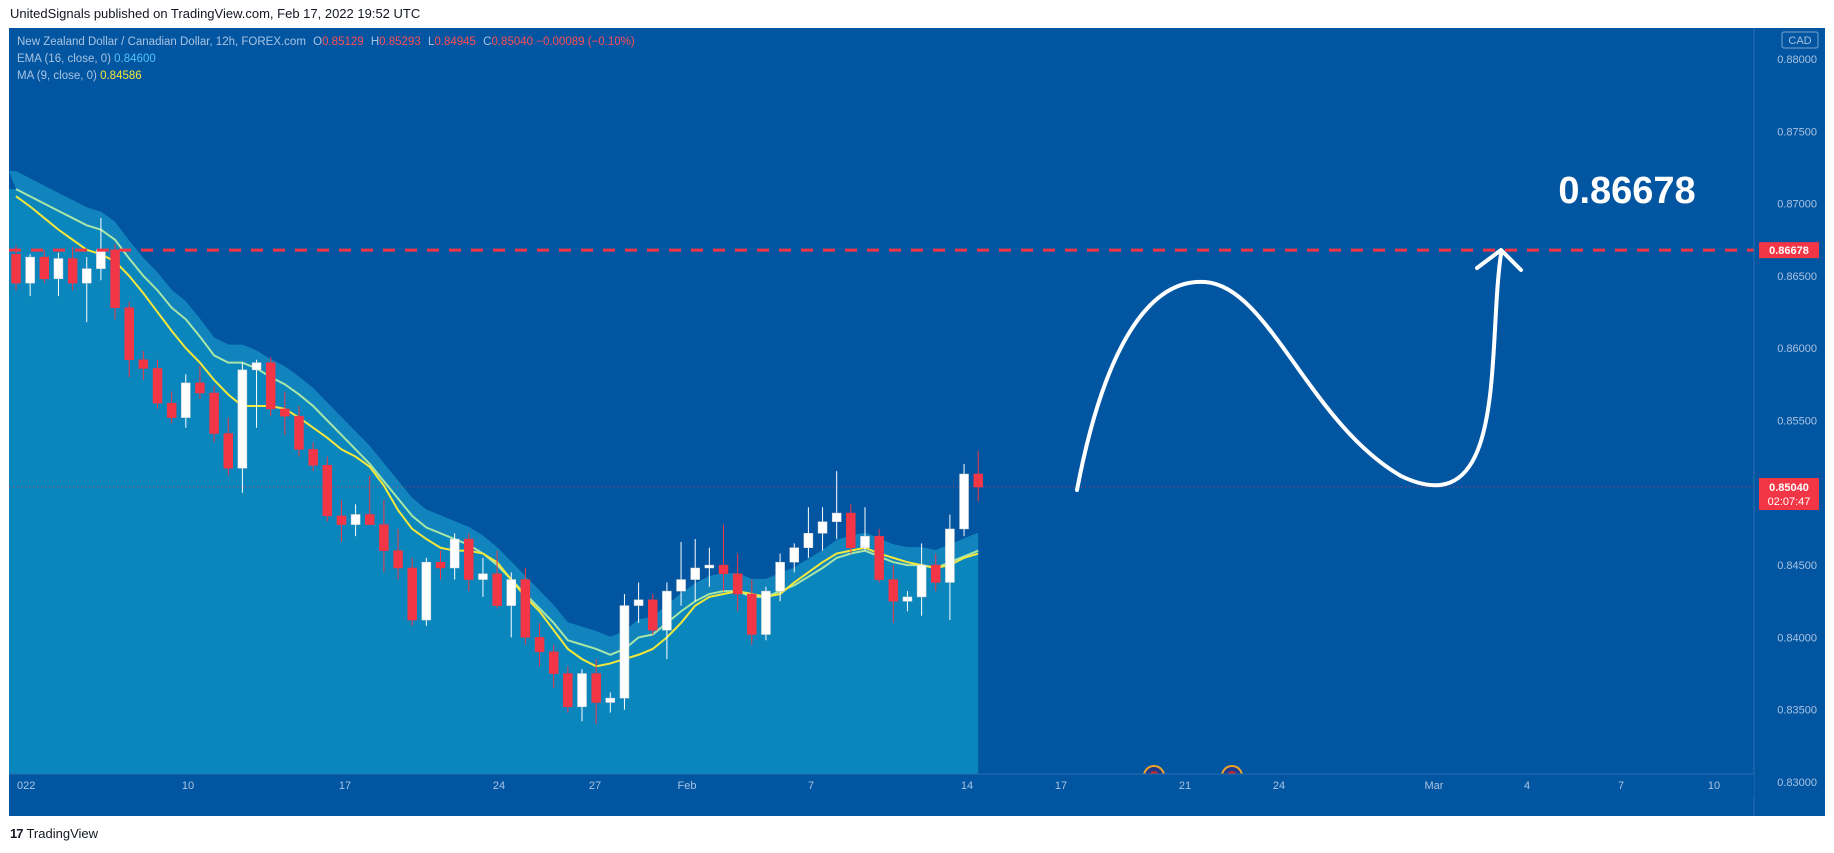 This screenshot has height=853, width=1834. Describe the element at coordinates (326, 59) in the screenshot. I see `legend-ema-row: EMA (16, close, 0) 0.84600` at that location.